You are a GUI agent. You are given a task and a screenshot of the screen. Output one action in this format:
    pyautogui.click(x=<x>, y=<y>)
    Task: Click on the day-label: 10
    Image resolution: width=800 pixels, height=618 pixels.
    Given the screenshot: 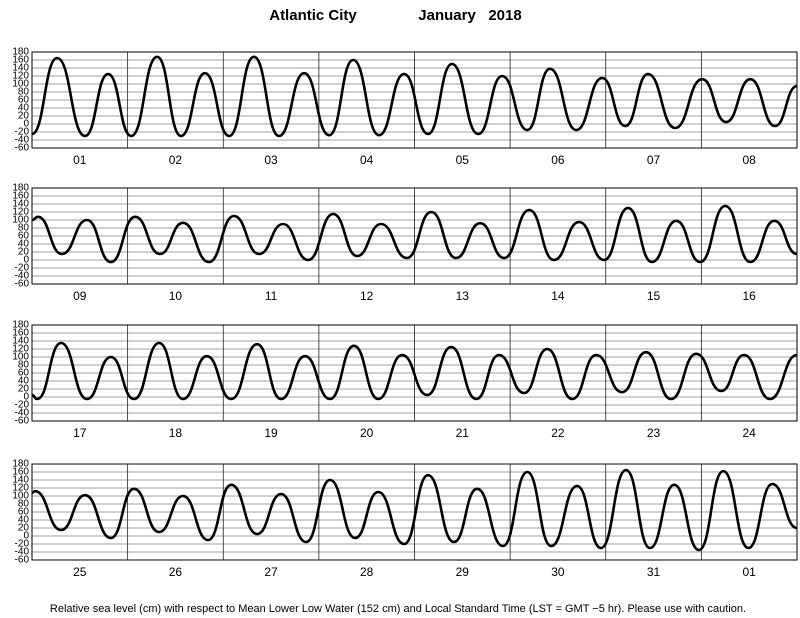 What is the action you would take?
    pyautogui.click(x=176, y=296)
    